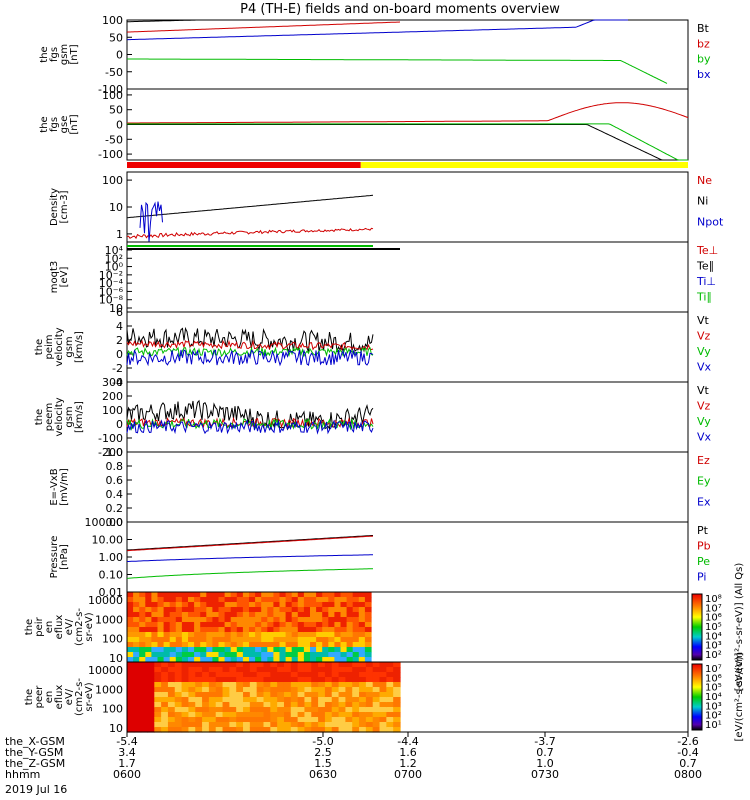 The width and height of the screenshot is (750, 800). I want to click on panel-fgs_gse: thefgsgse[nT] 100 50 0-50 -100, so click(364, 124).